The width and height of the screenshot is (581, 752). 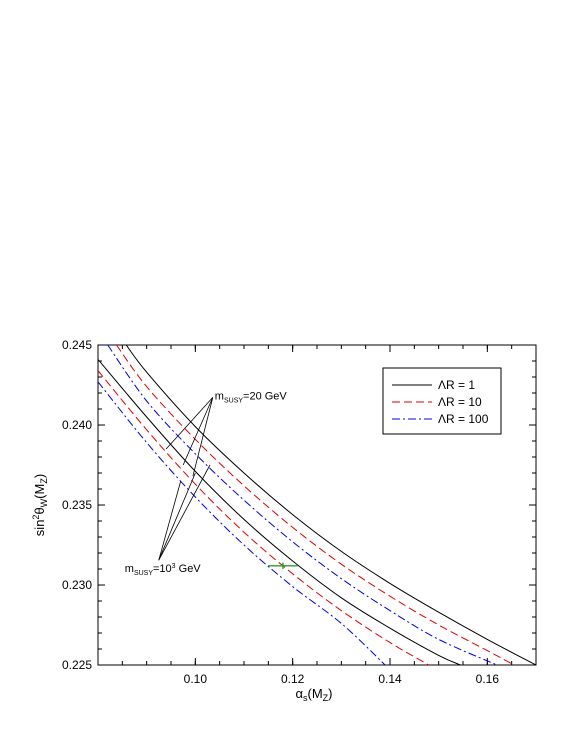 I want to click on y-label-mz: (M, so click(x=39, y=491).